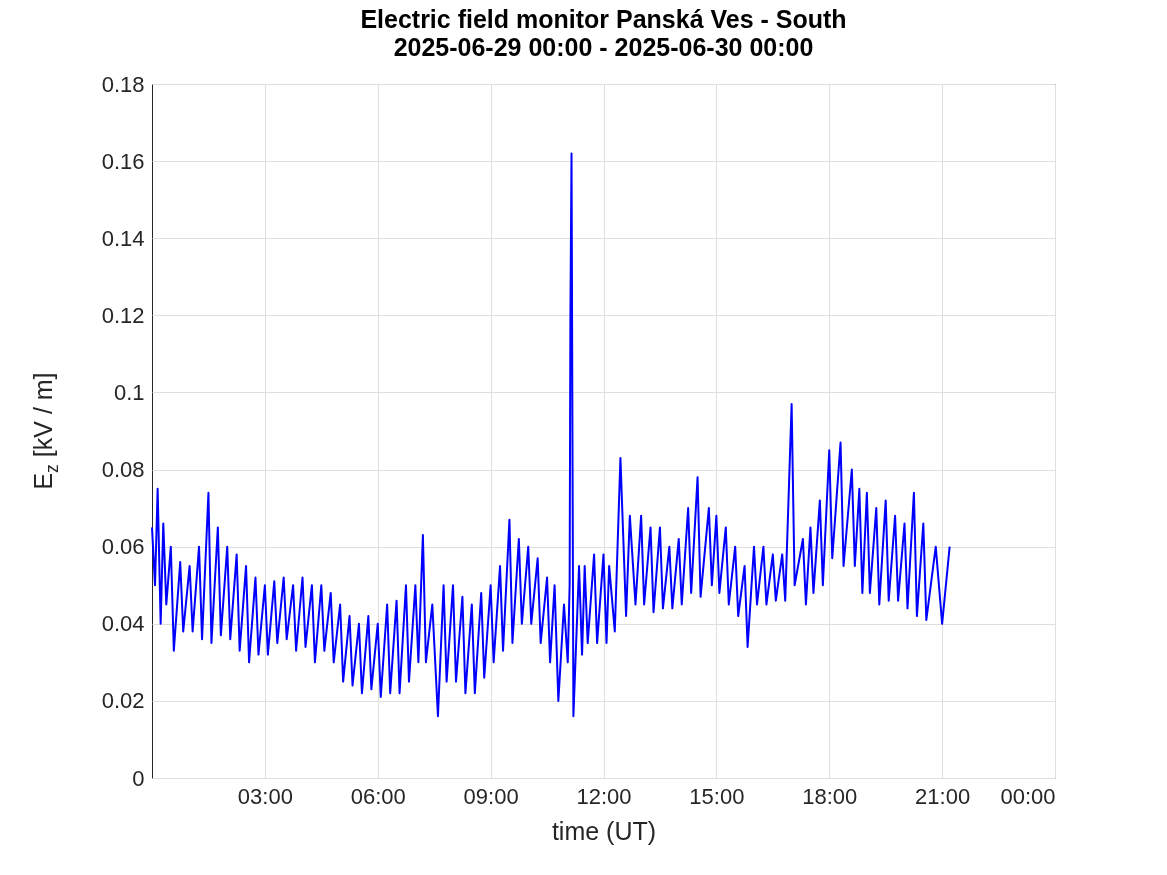 The image size is (1167, 875). What do you see at coordinates (123, 701) in the screenshot?
I see `y-tick-label: 0.02` at bounding box center [123, 701].